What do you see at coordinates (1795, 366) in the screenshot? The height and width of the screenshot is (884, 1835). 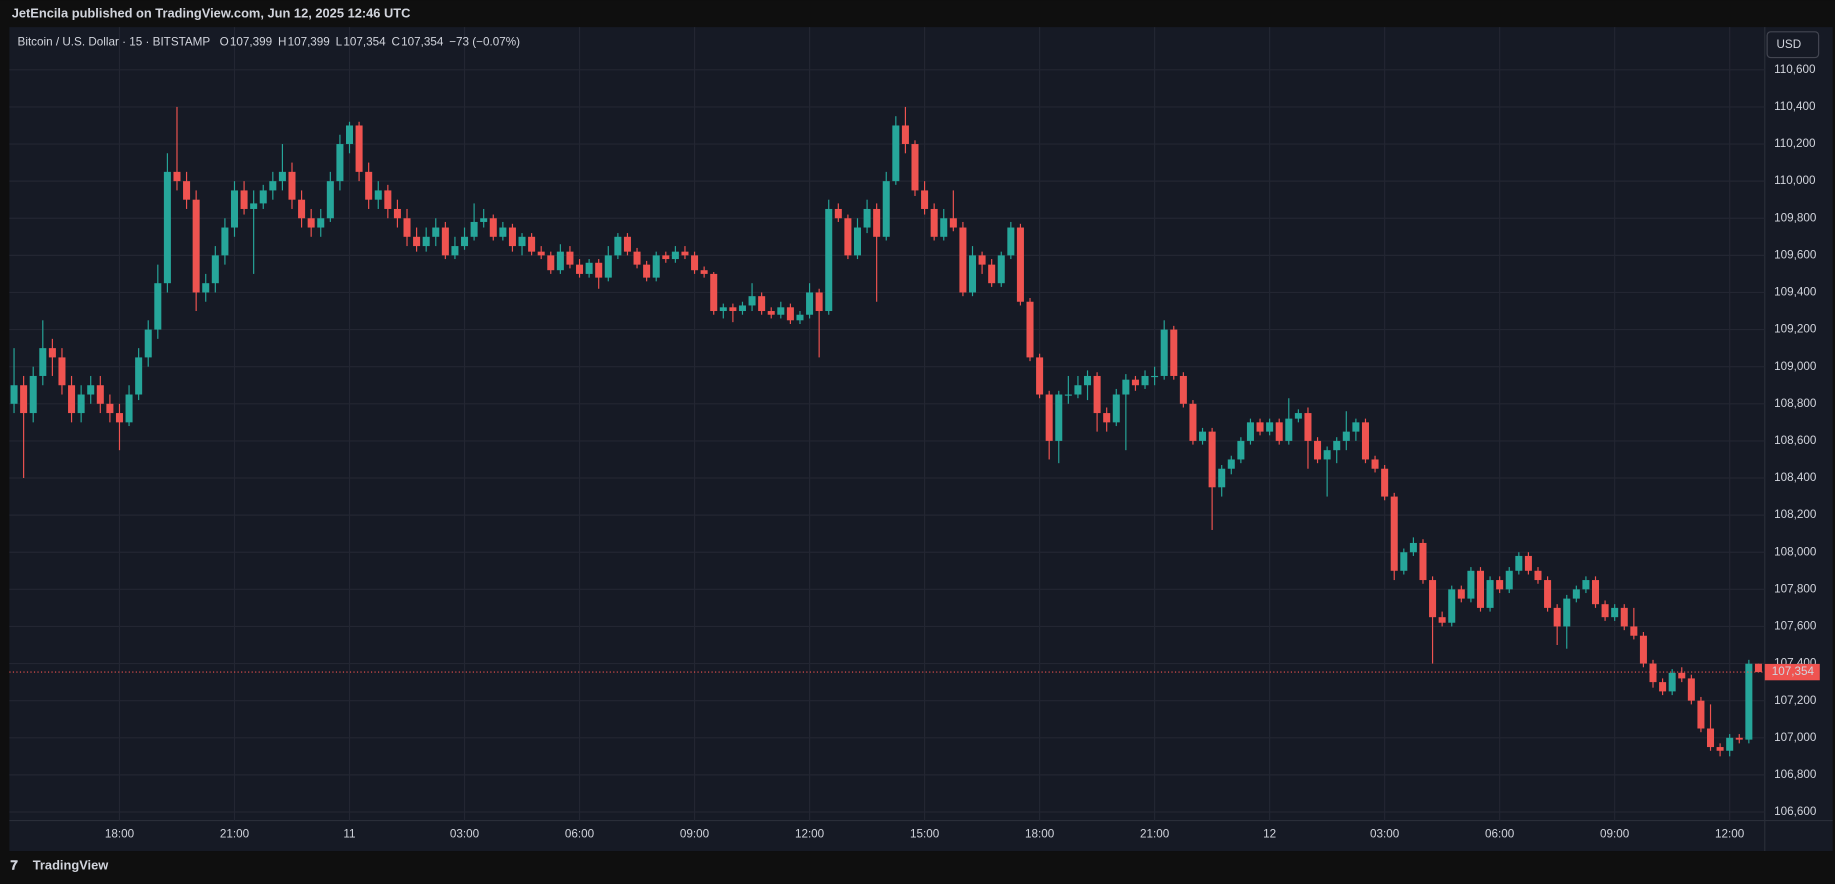 I see `y-tick-label: 109,000` at bounding box center [1795, 366].